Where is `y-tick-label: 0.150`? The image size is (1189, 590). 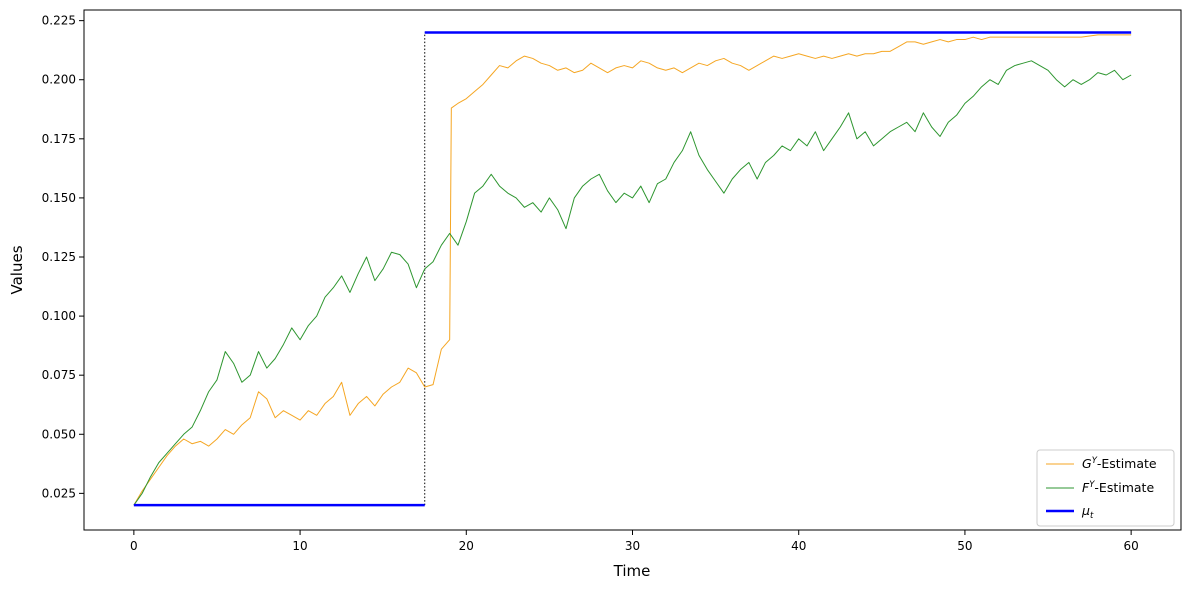 y-tick-label: 0.150 is located at coordinates (59, 198).